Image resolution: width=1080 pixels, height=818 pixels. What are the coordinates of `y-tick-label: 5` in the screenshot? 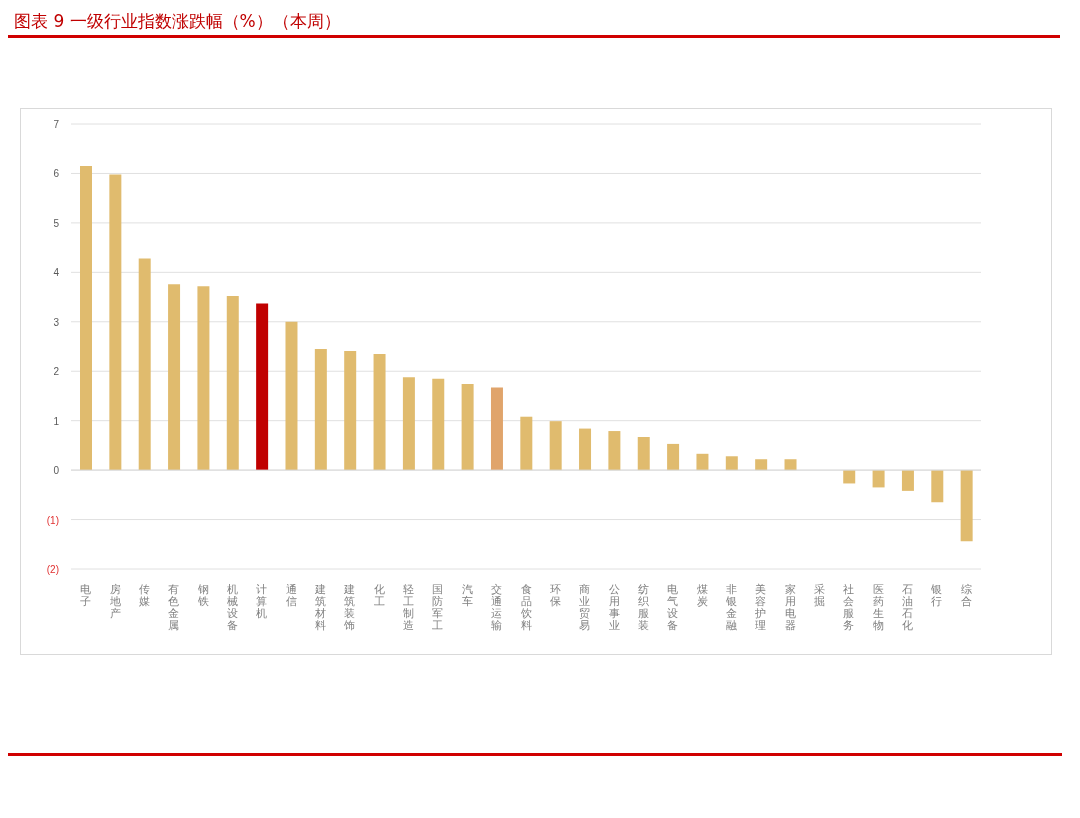 It's located at (56, 223).